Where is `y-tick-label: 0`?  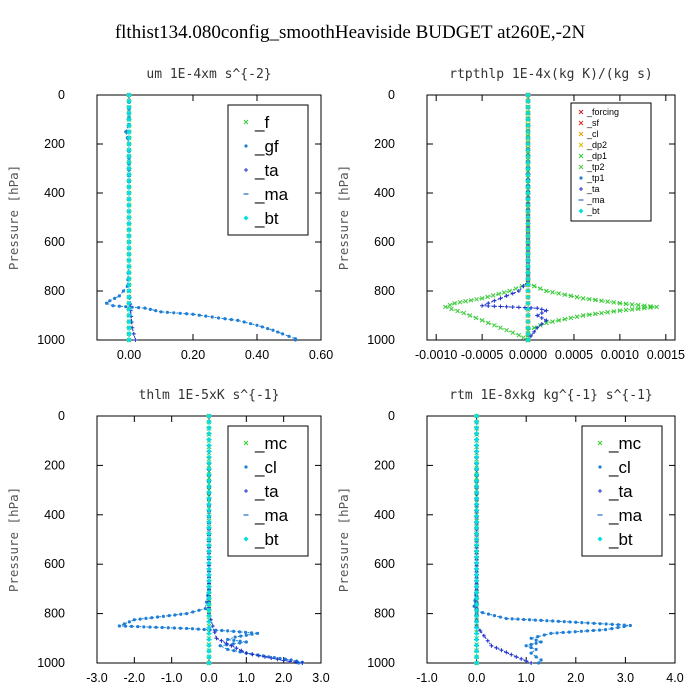 y-tick-label: 0 is located at coordinates (391, 95).